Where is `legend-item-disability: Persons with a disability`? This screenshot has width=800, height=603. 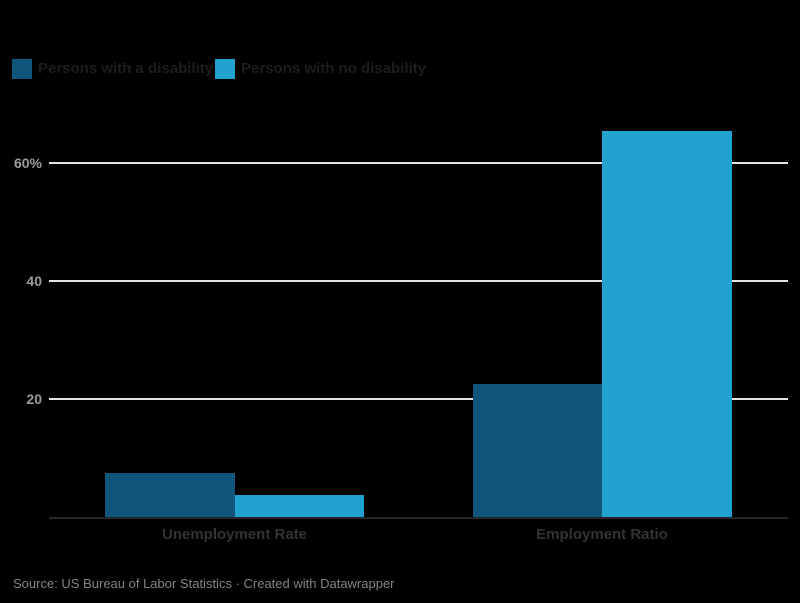
legend-item-disability: Persons with a disability is located at coordinates (112, 69).